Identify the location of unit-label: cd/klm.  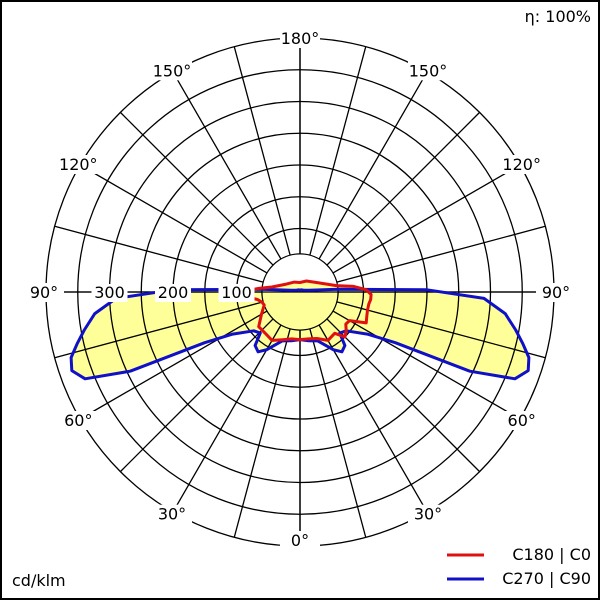
(39, 580).